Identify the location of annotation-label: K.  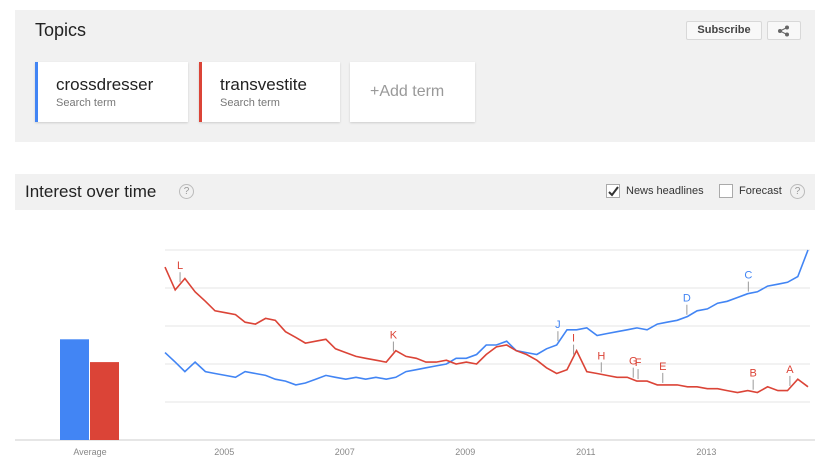
(394, 336).